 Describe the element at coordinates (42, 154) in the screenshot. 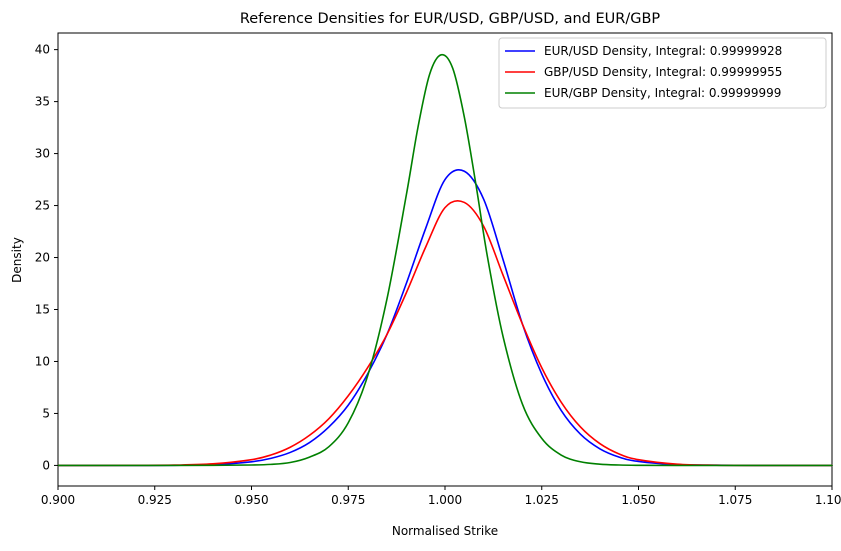

I see `y-tick-label: 30` at that location.